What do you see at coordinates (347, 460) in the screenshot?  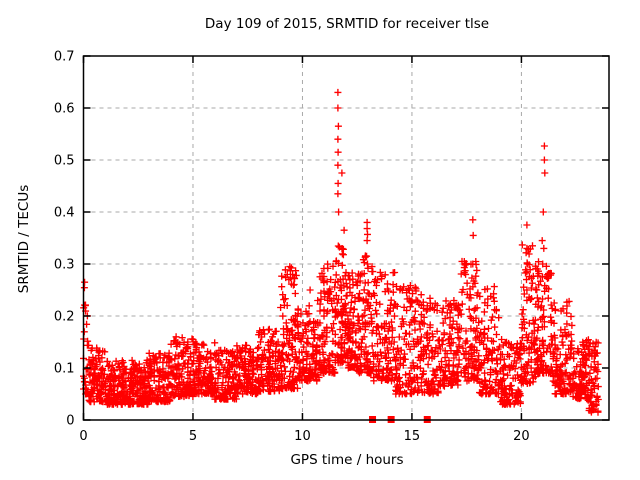 I see `x-axis-label: GPS time / hours` at bounding box center [347, 460].